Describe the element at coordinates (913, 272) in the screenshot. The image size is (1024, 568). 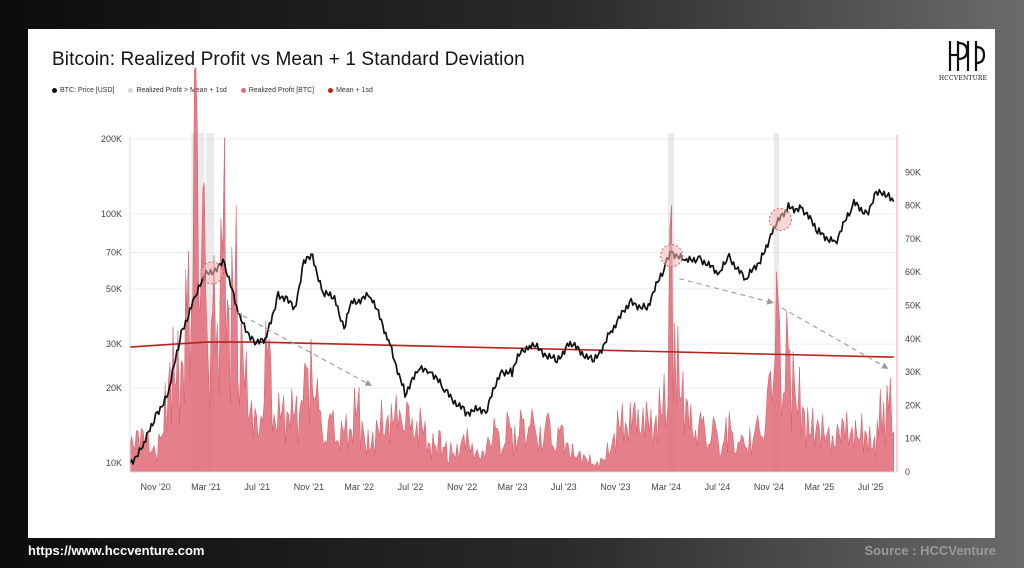
I see `y-right-tick-label: 60K` at that location.